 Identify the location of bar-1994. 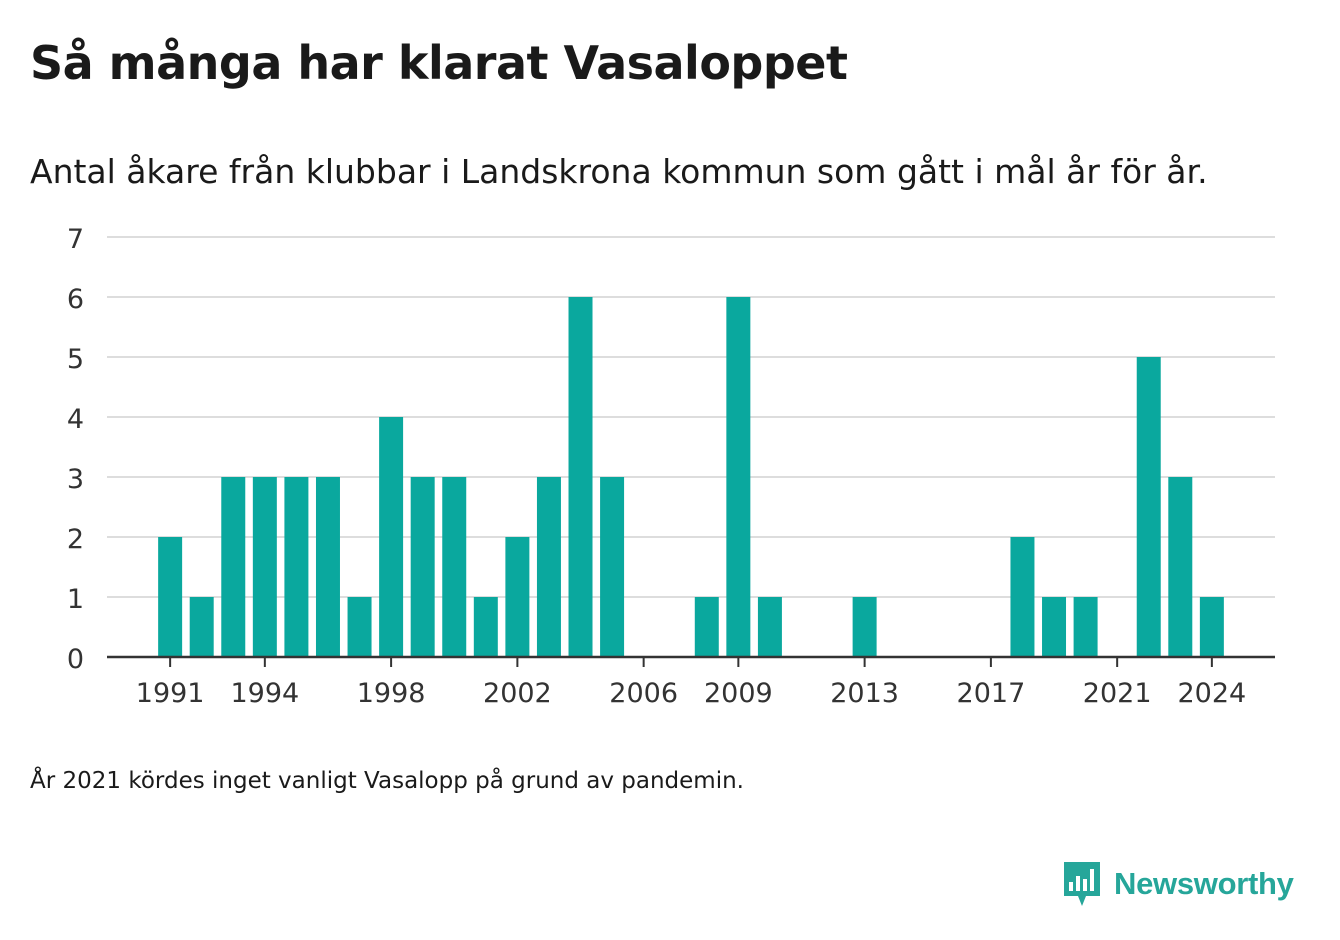
(264, 567).